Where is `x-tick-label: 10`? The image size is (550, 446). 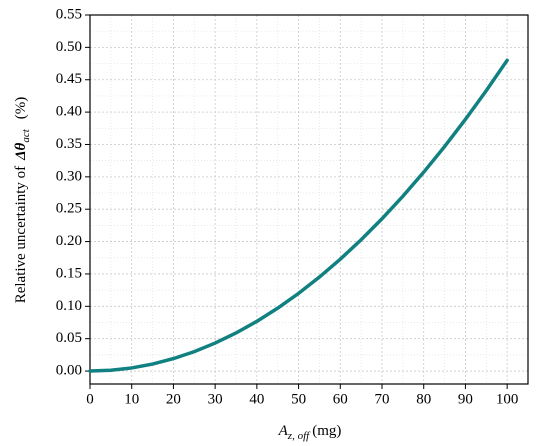 x-tick-label: 10 is located at coordinates (131, 399).